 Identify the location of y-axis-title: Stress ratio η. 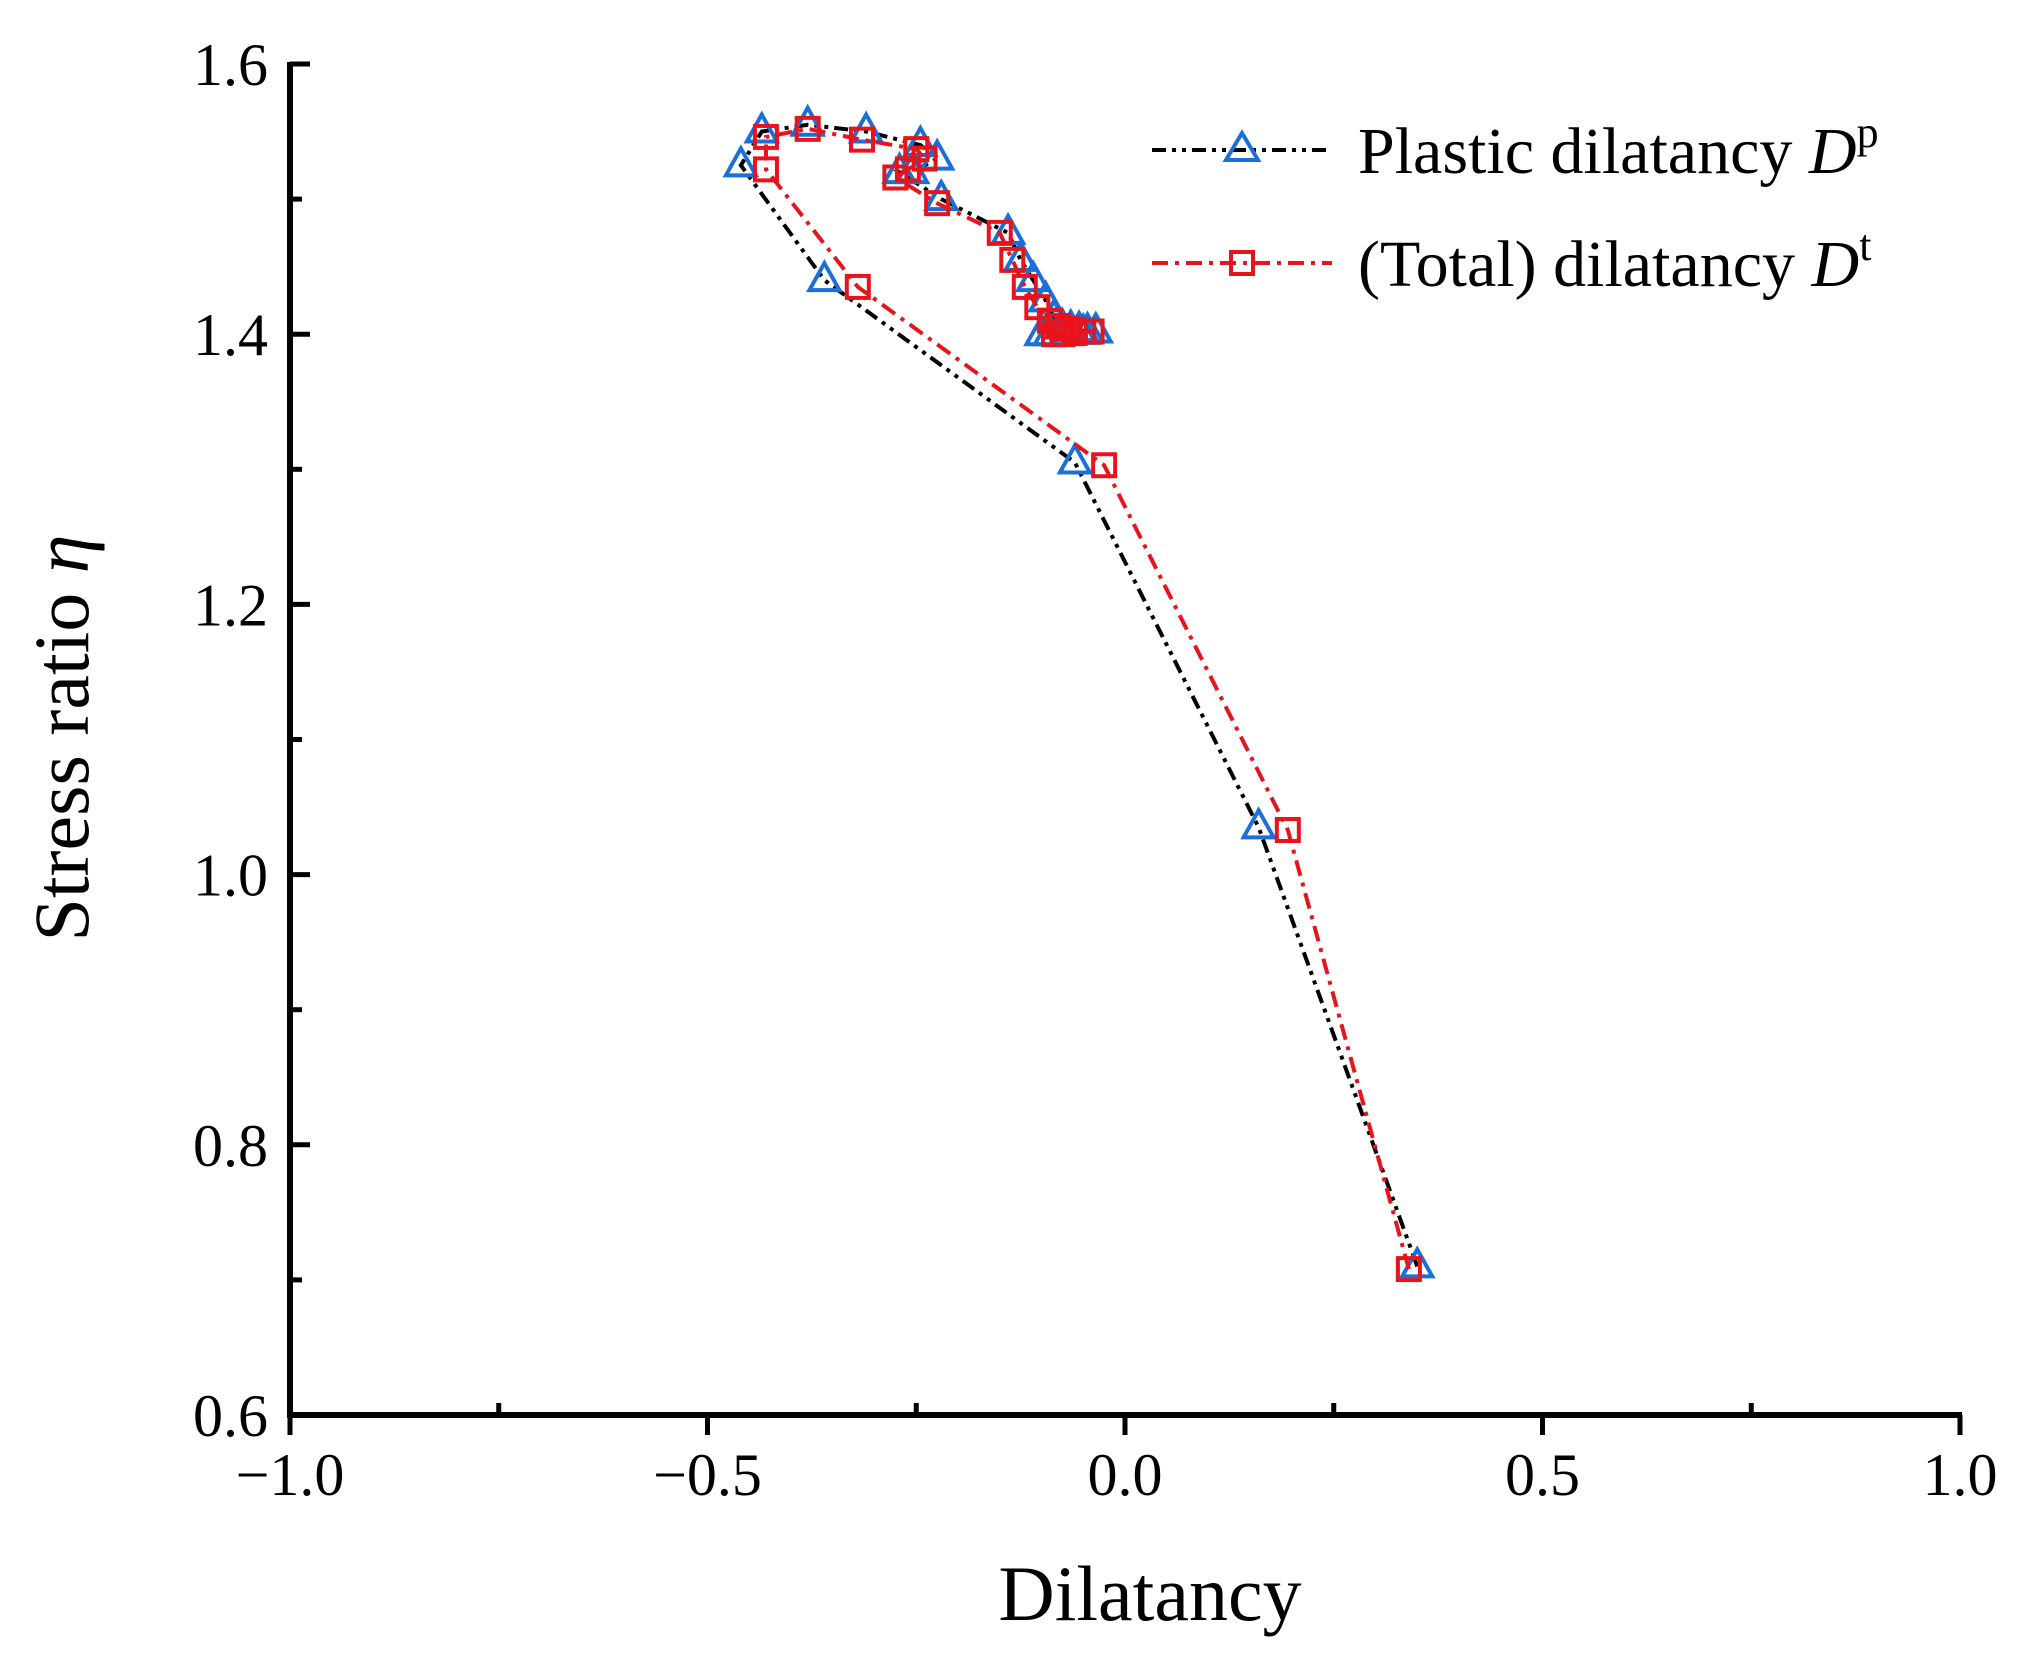
(61, 738).